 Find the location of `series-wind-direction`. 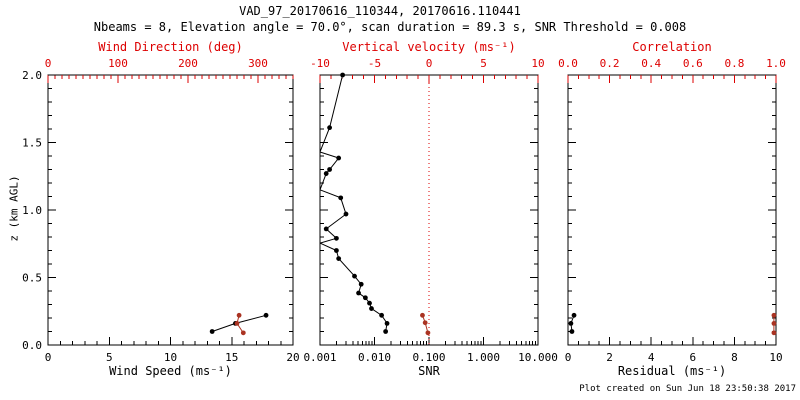

series-wind-direction is located at coordinates (240, 324).